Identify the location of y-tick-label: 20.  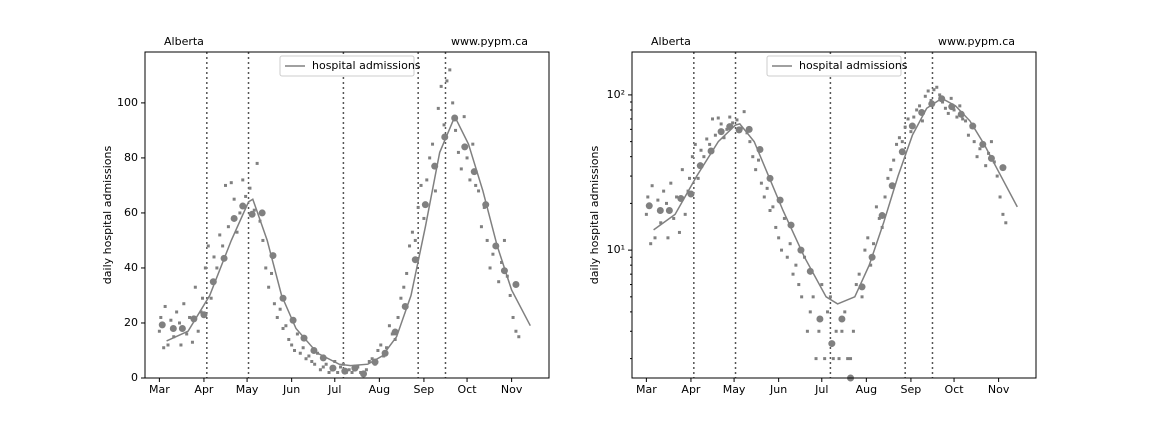
(131, 322).